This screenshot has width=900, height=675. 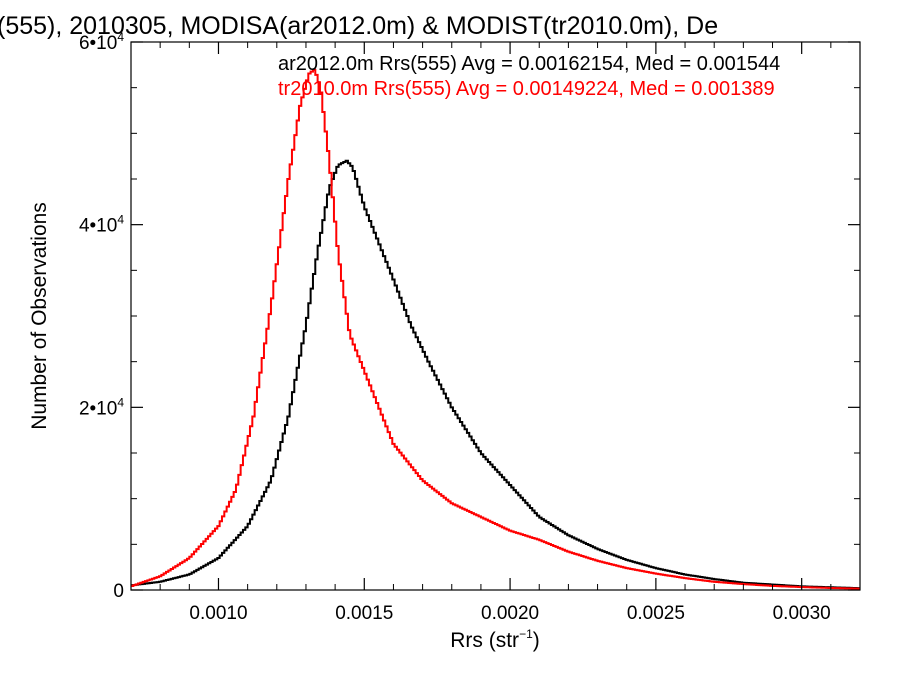 I want to click on y-tick-label-0: 0, so click(x=118, y=591).